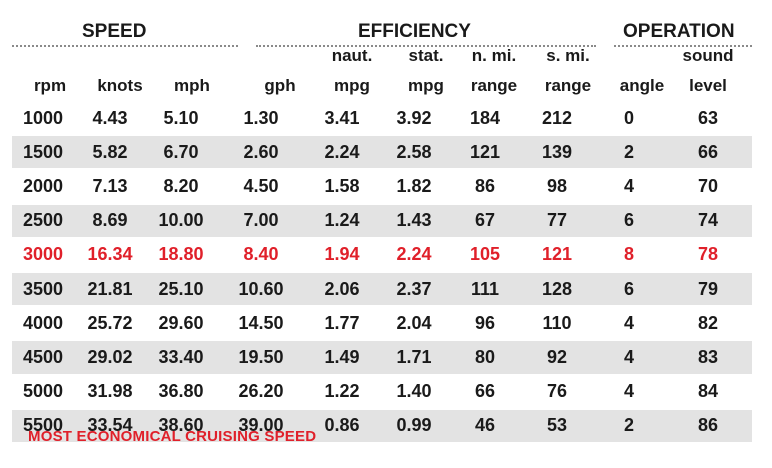 This screenshot has height=468, width=772. I want to click on cell-naut-mpg: 2.24, so click(342, 152).